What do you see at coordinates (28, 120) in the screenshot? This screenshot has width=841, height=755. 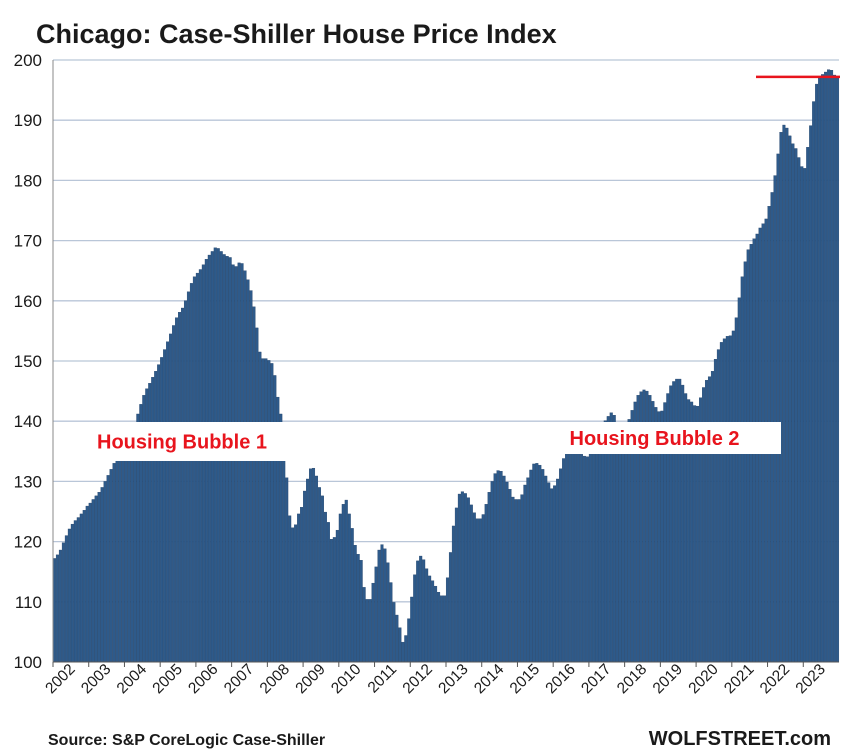 I see `y-tick-label-190: 190` at bounding box center [28, 120].